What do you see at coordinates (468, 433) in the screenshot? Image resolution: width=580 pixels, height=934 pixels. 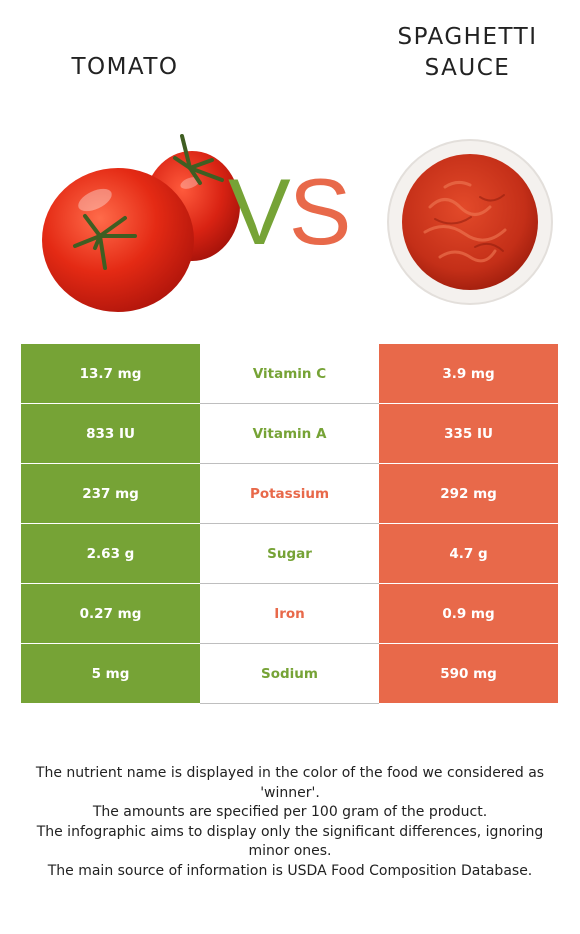 I see `right-value: 335 IU` at bounding box center [468, 433].